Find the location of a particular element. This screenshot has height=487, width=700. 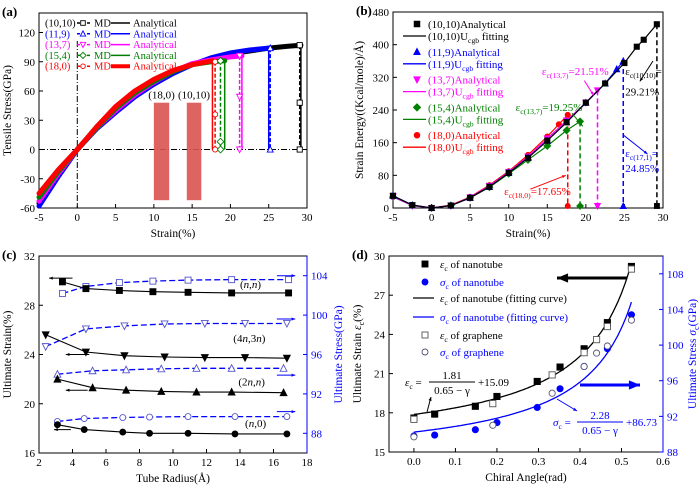

x-tick-label: 15 is located at coordinates (193, 218).